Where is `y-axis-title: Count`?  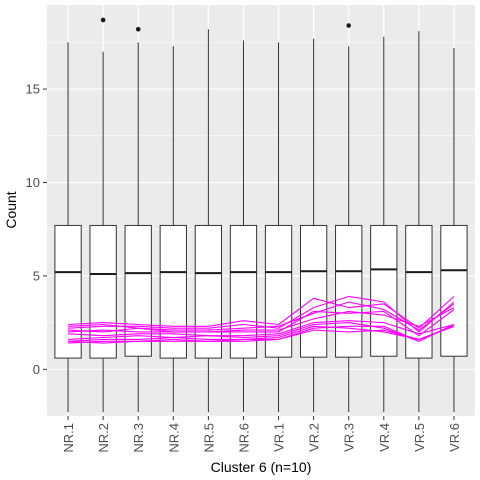 y-axis-title: Count is located at coordinates (11, 209).